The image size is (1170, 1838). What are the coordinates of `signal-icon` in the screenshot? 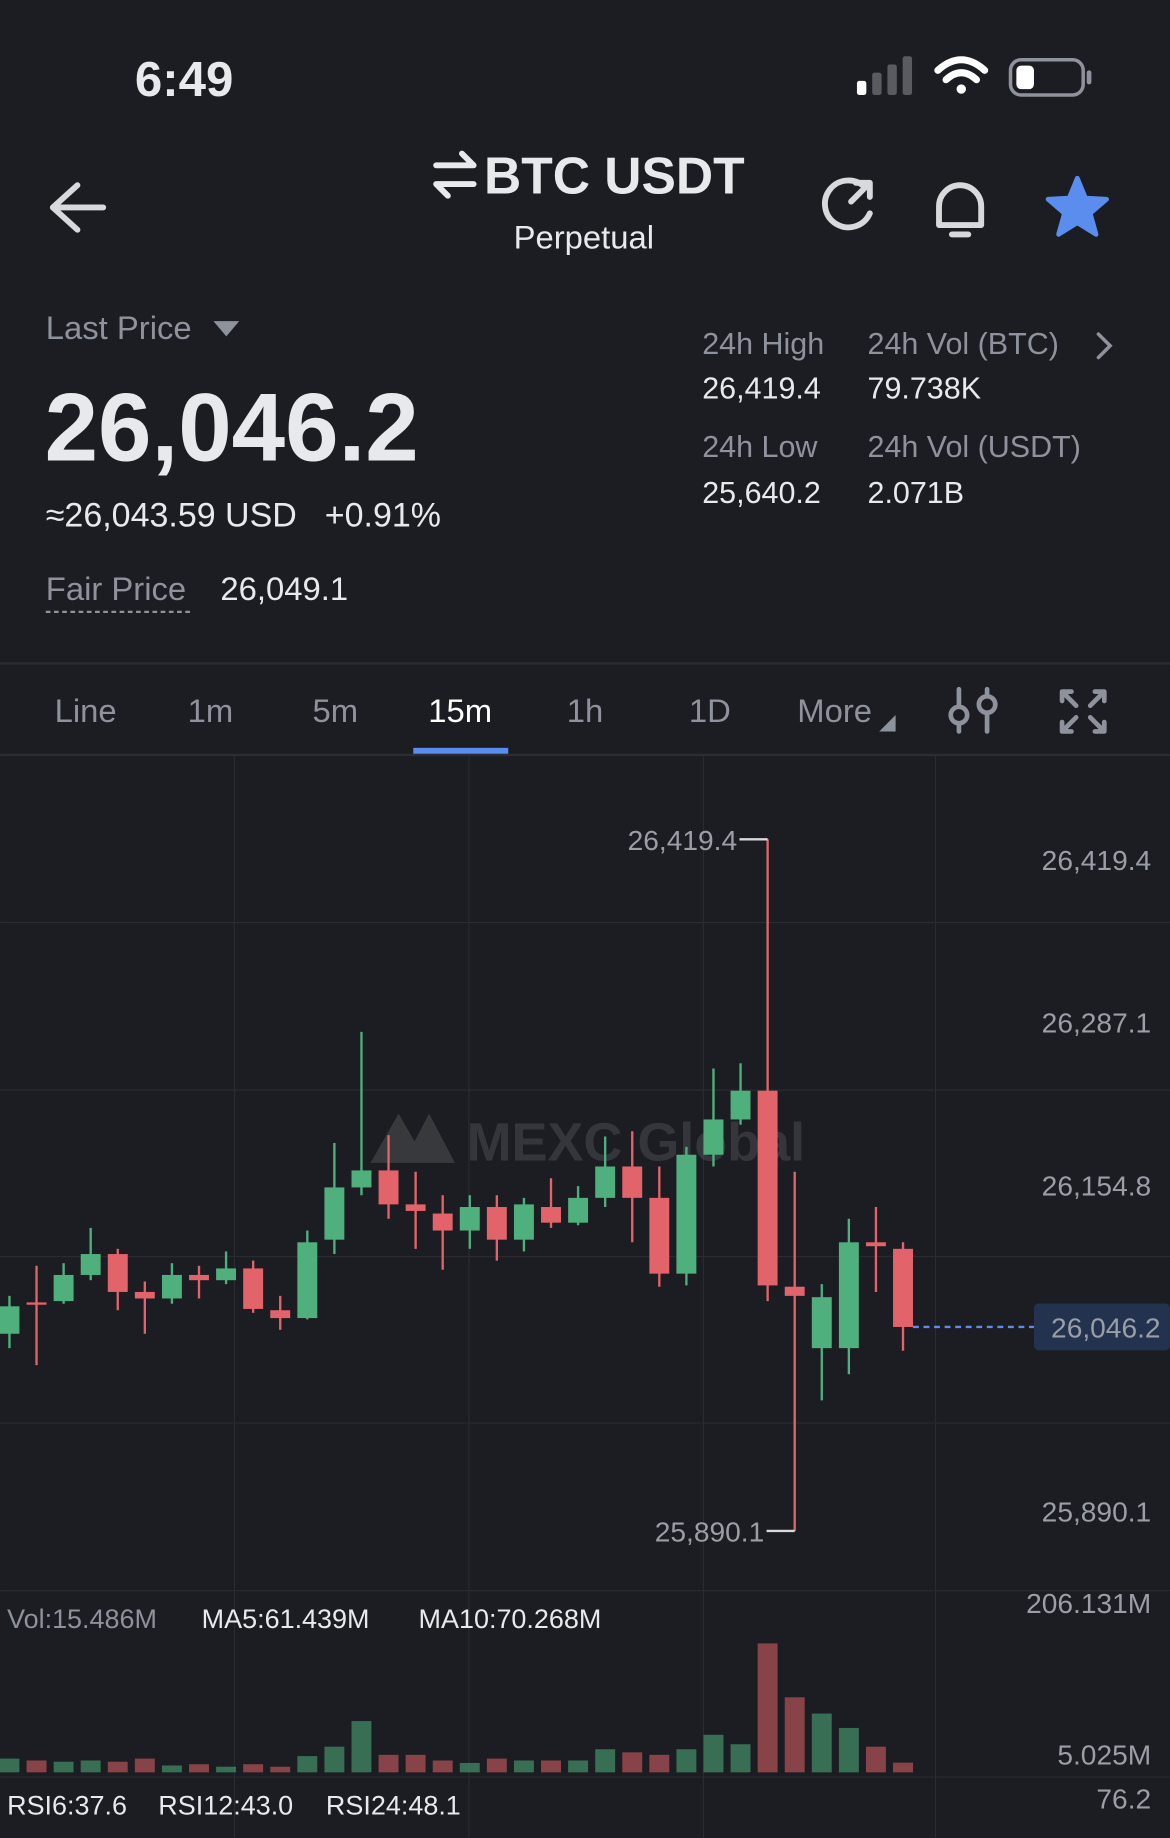 It's located at (884, 75).